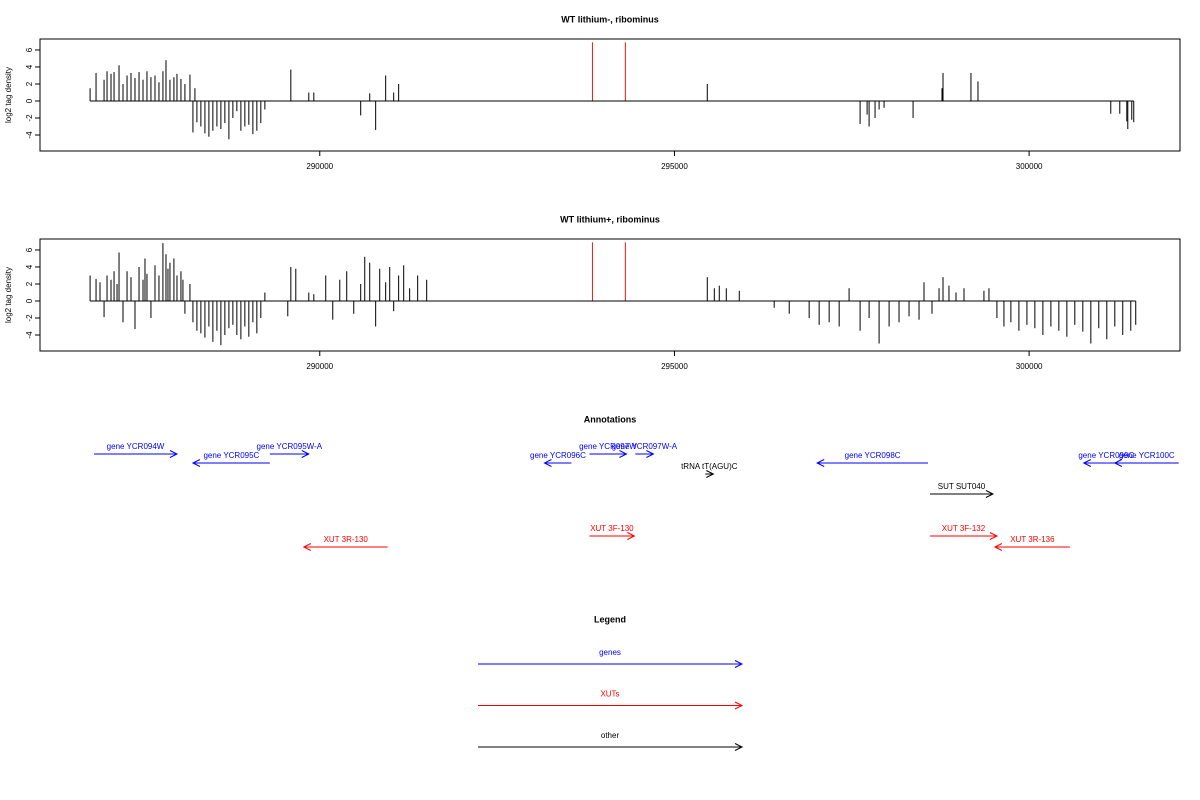 The width and height of the screenshot is (1200, 800). I want to click on feature-label: XUT 3R-136, so click(1032, 539).